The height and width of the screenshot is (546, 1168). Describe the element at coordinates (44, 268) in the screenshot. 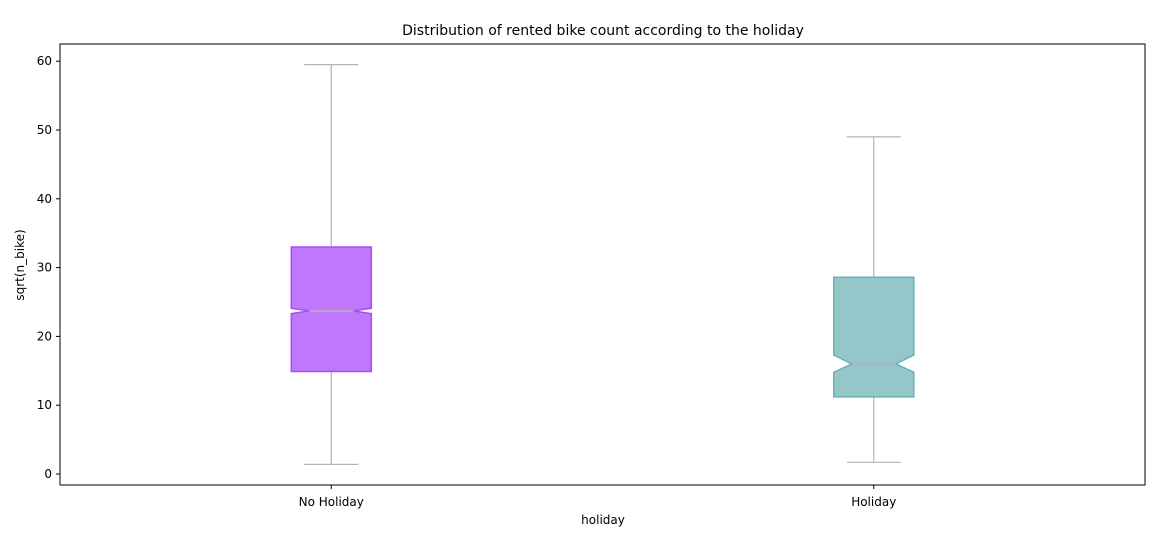

I see `y-tick-label: 30` at that location.